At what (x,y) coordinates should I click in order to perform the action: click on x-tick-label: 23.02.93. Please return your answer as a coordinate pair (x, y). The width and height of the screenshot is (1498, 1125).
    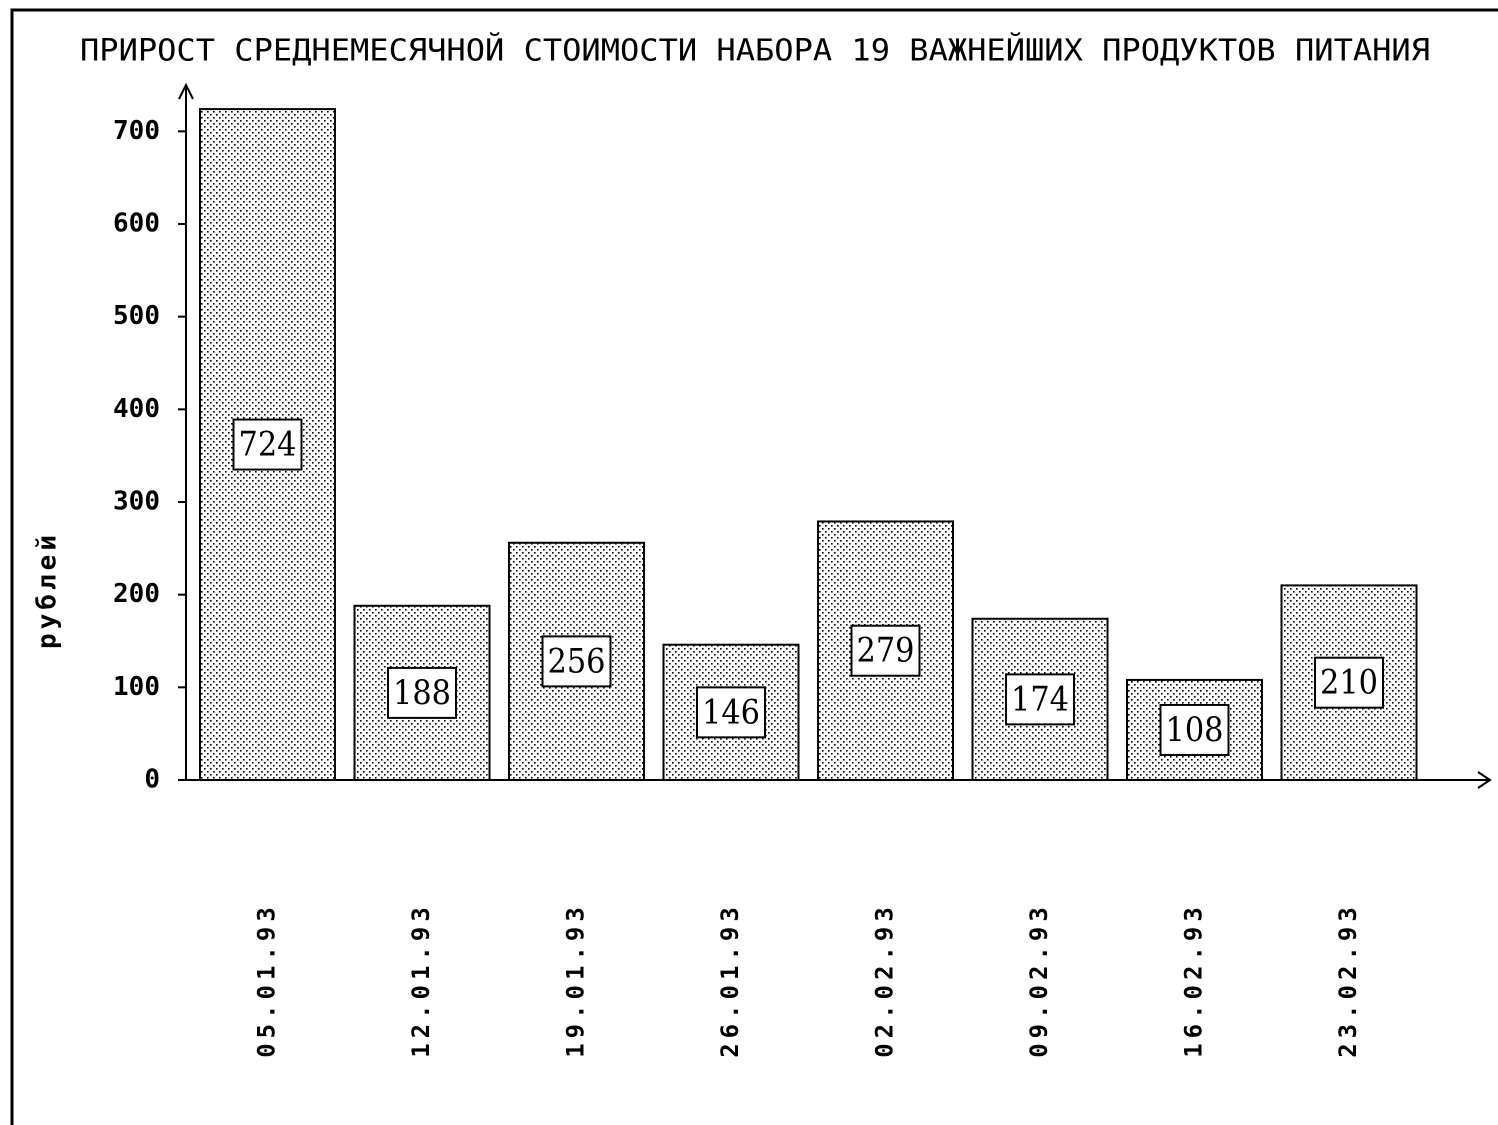
    Looking at the image, I should click on (1348, 980).